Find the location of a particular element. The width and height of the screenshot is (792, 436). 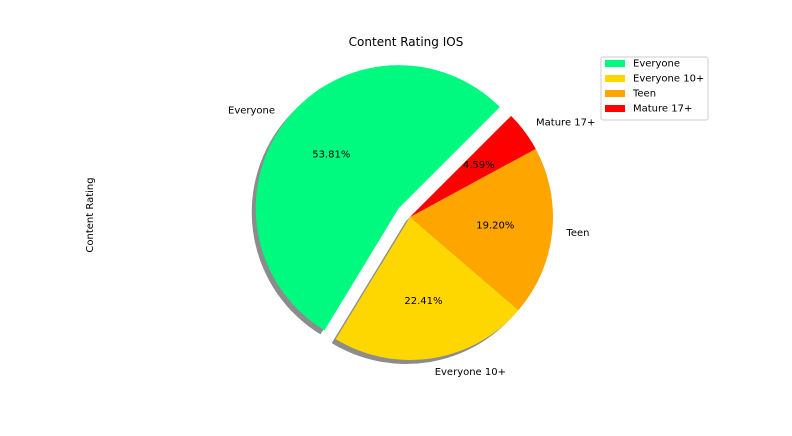

legend-label-everyone: Everyone is located at coordinates (656, 64).